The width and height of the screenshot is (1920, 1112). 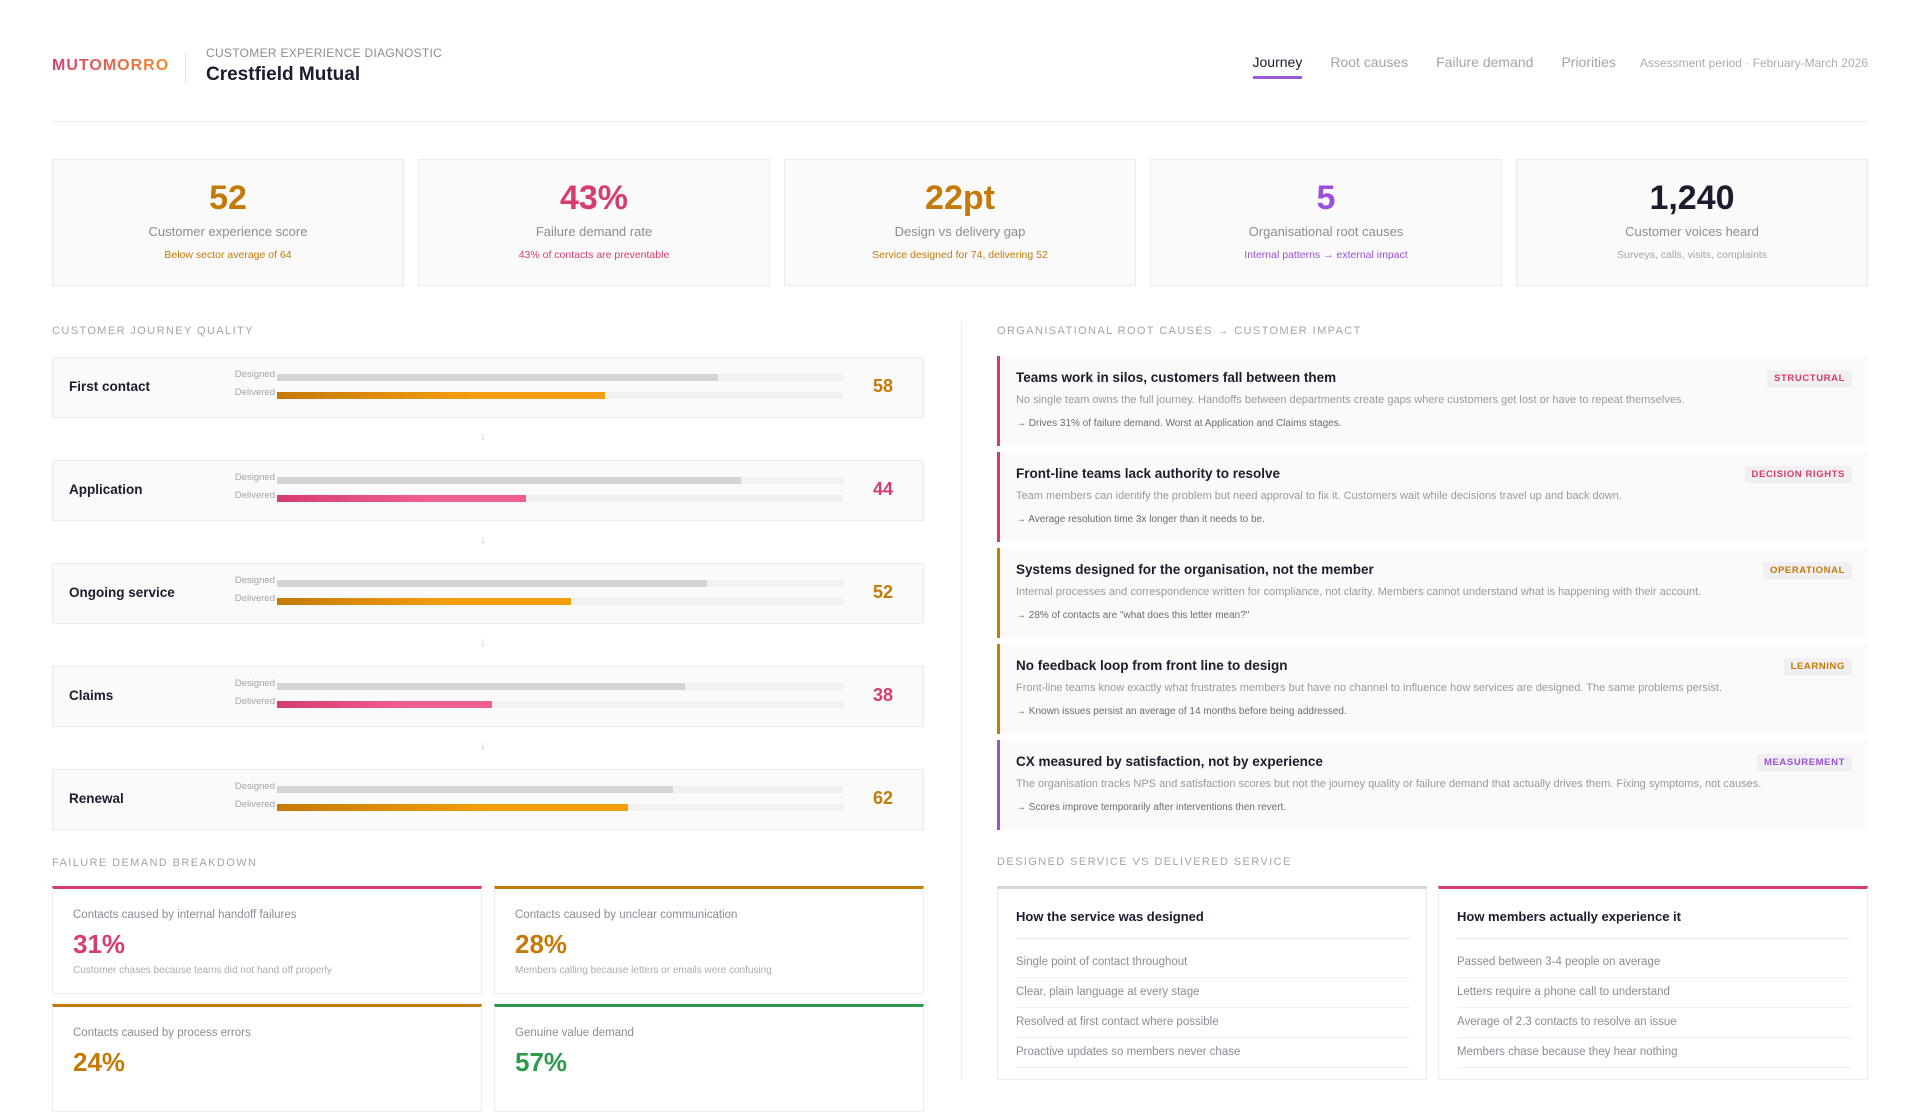 I want to click on kpi-label: Customer experience score, so click(x=228, y=231).